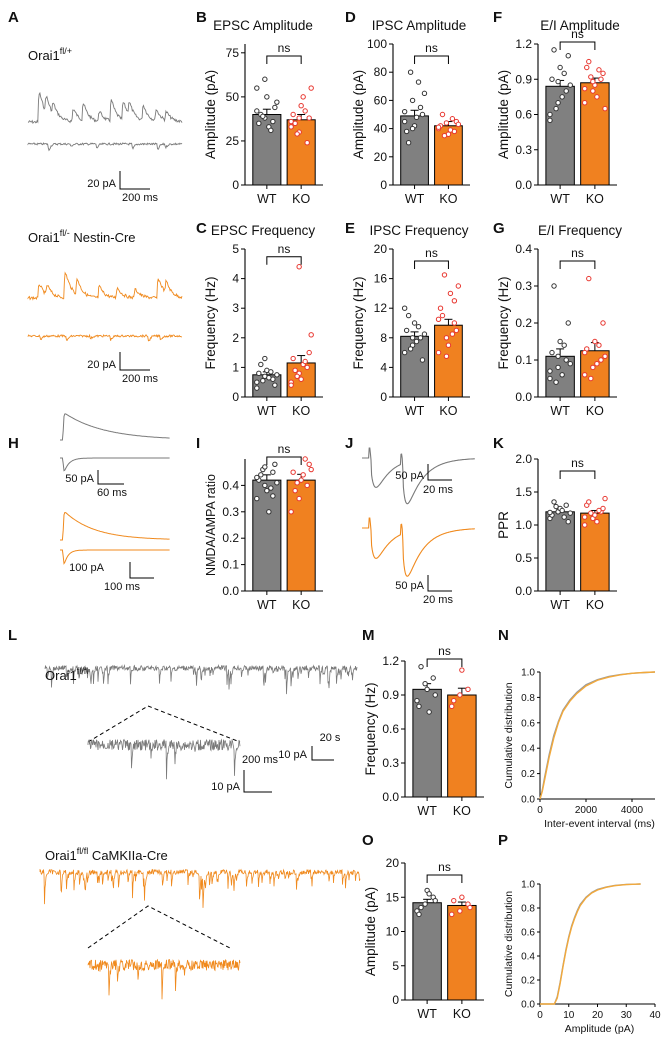 The width and height of the screenshot is (666, 1050). I want to click on y-tick-label: 0.1, so click(523, 360).